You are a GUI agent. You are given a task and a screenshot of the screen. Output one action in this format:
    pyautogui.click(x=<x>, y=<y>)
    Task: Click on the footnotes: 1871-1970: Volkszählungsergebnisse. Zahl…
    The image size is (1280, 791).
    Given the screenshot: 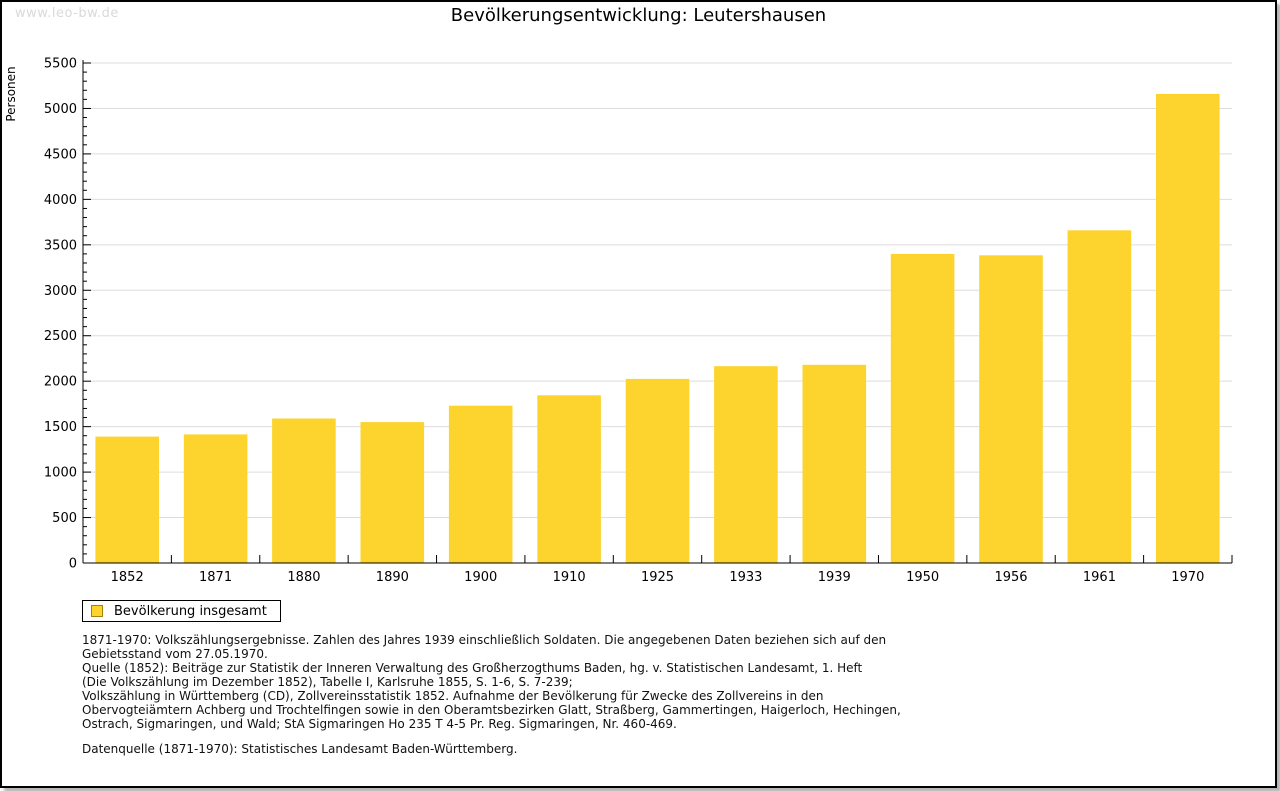 What is the action you would take?
    pyautogui.click(x=491, y=682)
    